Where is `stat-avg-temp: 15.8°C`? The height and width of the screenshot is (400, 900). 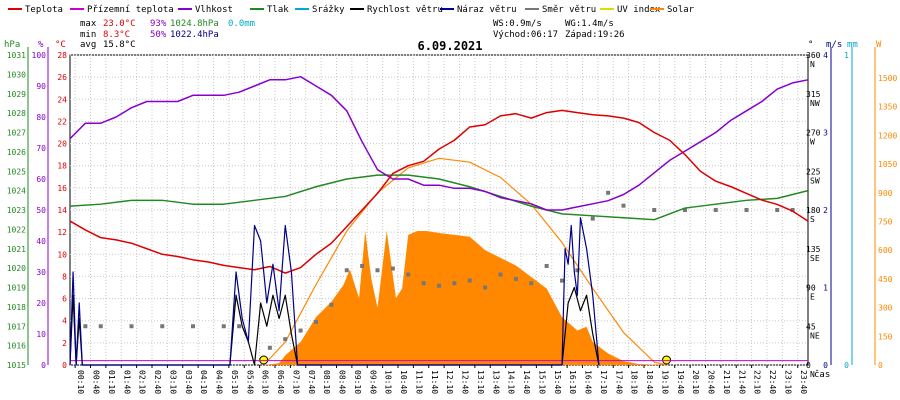
stat-avg-temp: 15.8°C is located at coordinates (119, 45).